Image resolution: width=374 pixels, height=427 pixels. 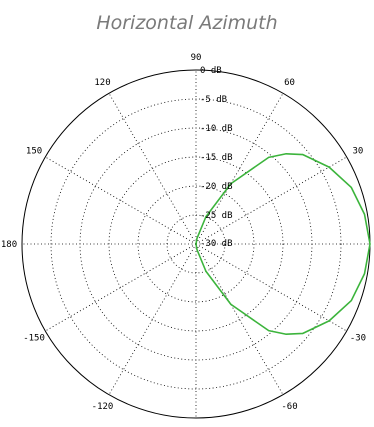 What do you see at coordinates (103, 407) in the screenshot?
I see `angle-tick-label: -120` at bounding box center [103, 407].